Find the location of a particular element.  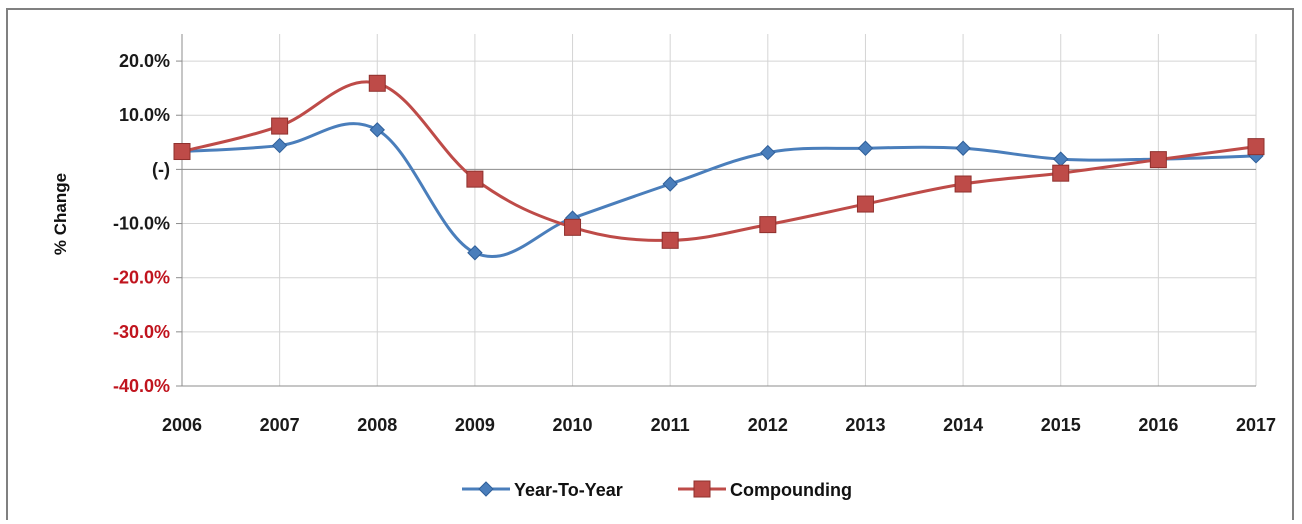

y-tick-label: -20.0% is located at coordinates (141, 278).